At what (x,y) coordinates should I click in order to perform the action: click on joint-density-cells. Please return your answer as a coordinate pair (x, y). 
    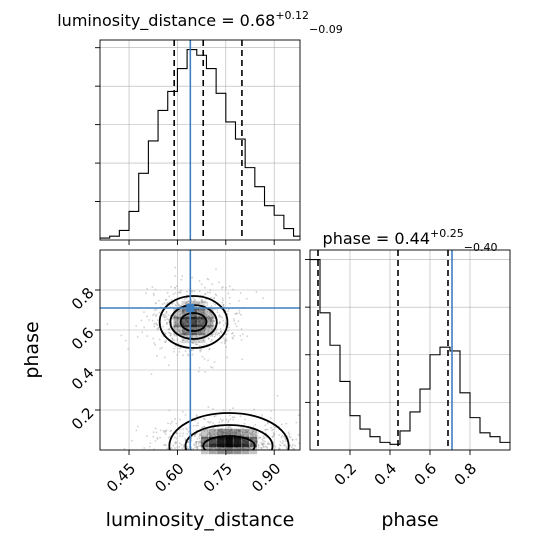
    Looking at the image, I should click on (215, 377).